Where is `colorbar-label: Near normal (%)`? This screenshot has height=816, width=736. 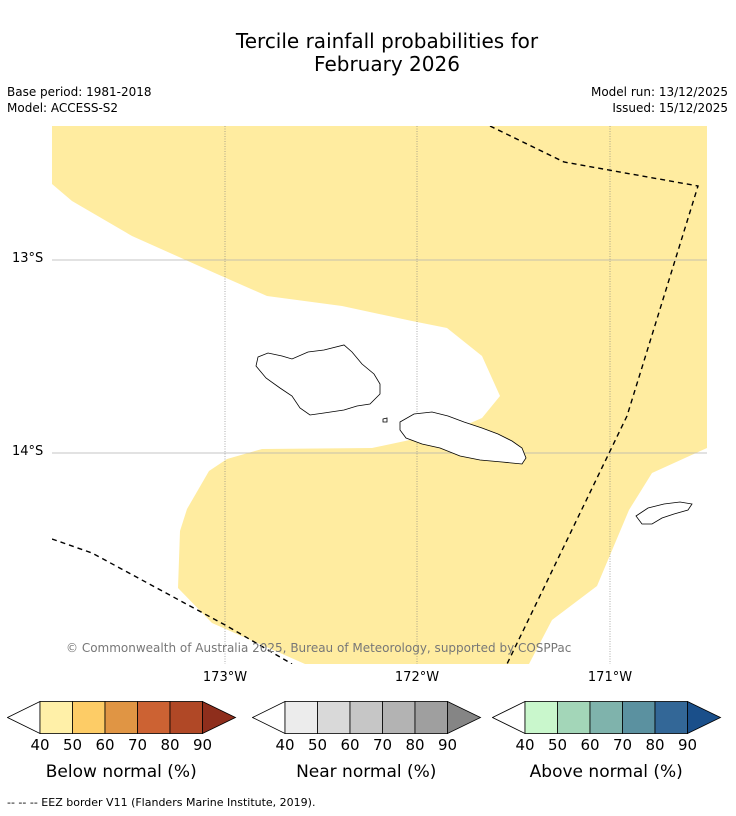 colorbar-label: Near normal (%) is located at coordinates (366, 772).